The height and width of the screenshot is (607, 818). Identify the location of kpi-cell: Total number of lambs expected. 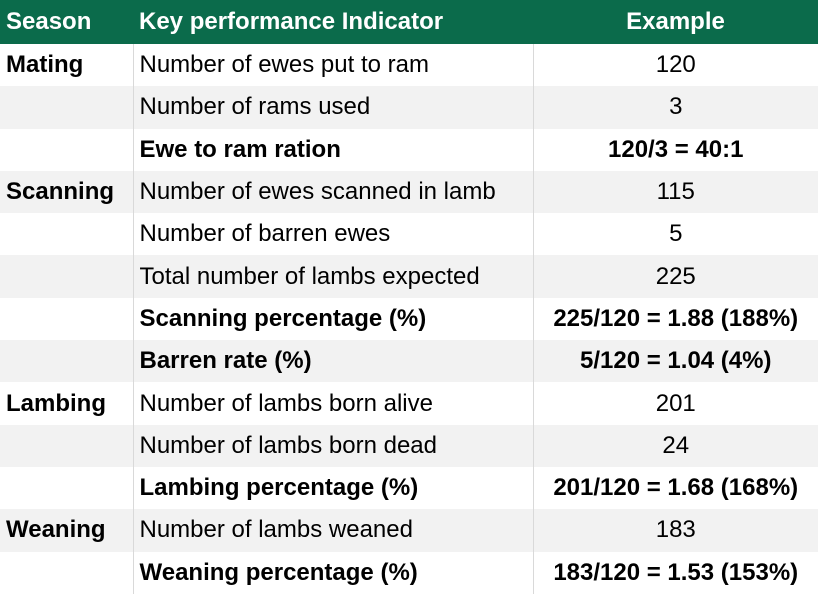
(332, 276).